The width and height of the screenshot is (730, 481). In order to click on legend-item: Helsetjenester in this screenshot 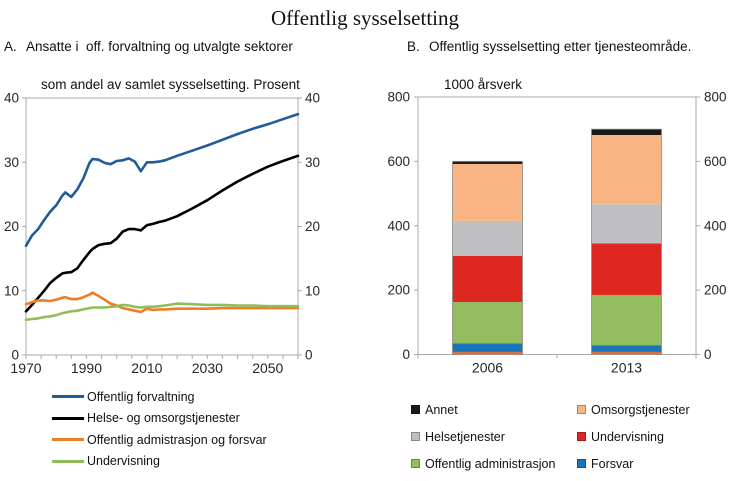, I will do `click(494, 436)`.